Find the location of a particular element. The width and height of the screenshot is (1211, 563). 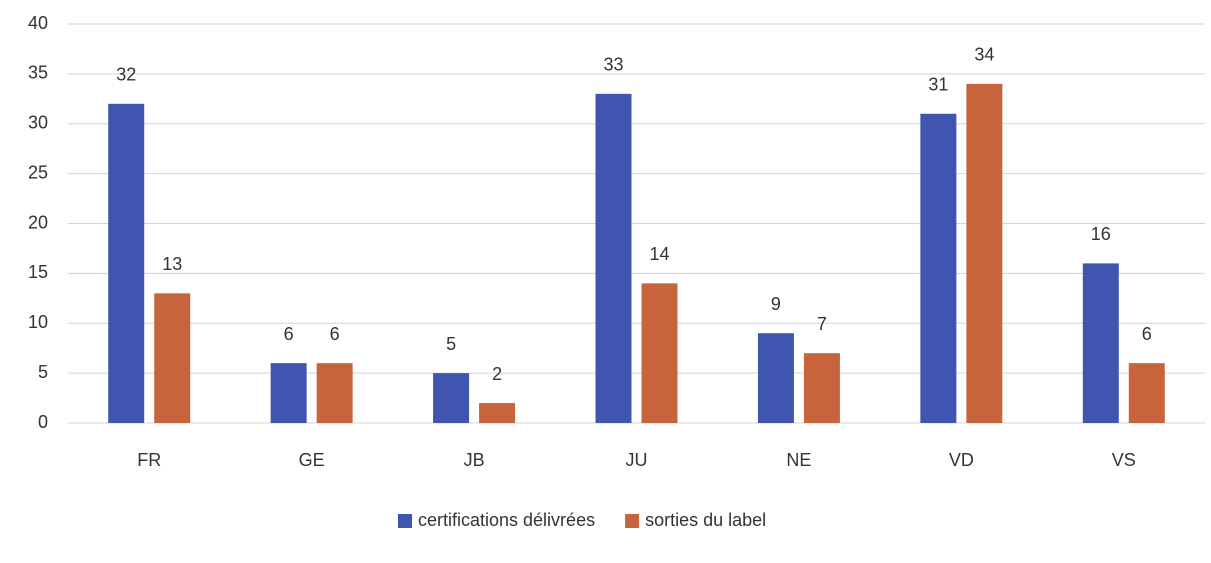

data-label: 33 is located at coordinates (613, 65).